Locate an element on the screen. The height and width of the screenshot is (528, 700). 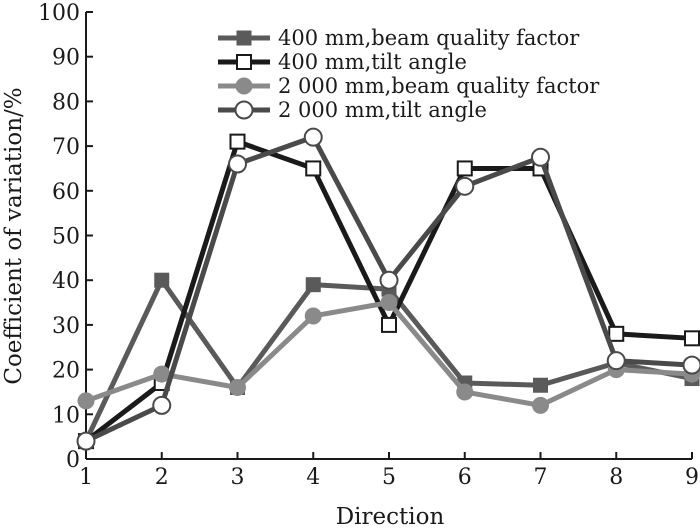
x-tick-label: 7 is located at coordinates (541, 477).